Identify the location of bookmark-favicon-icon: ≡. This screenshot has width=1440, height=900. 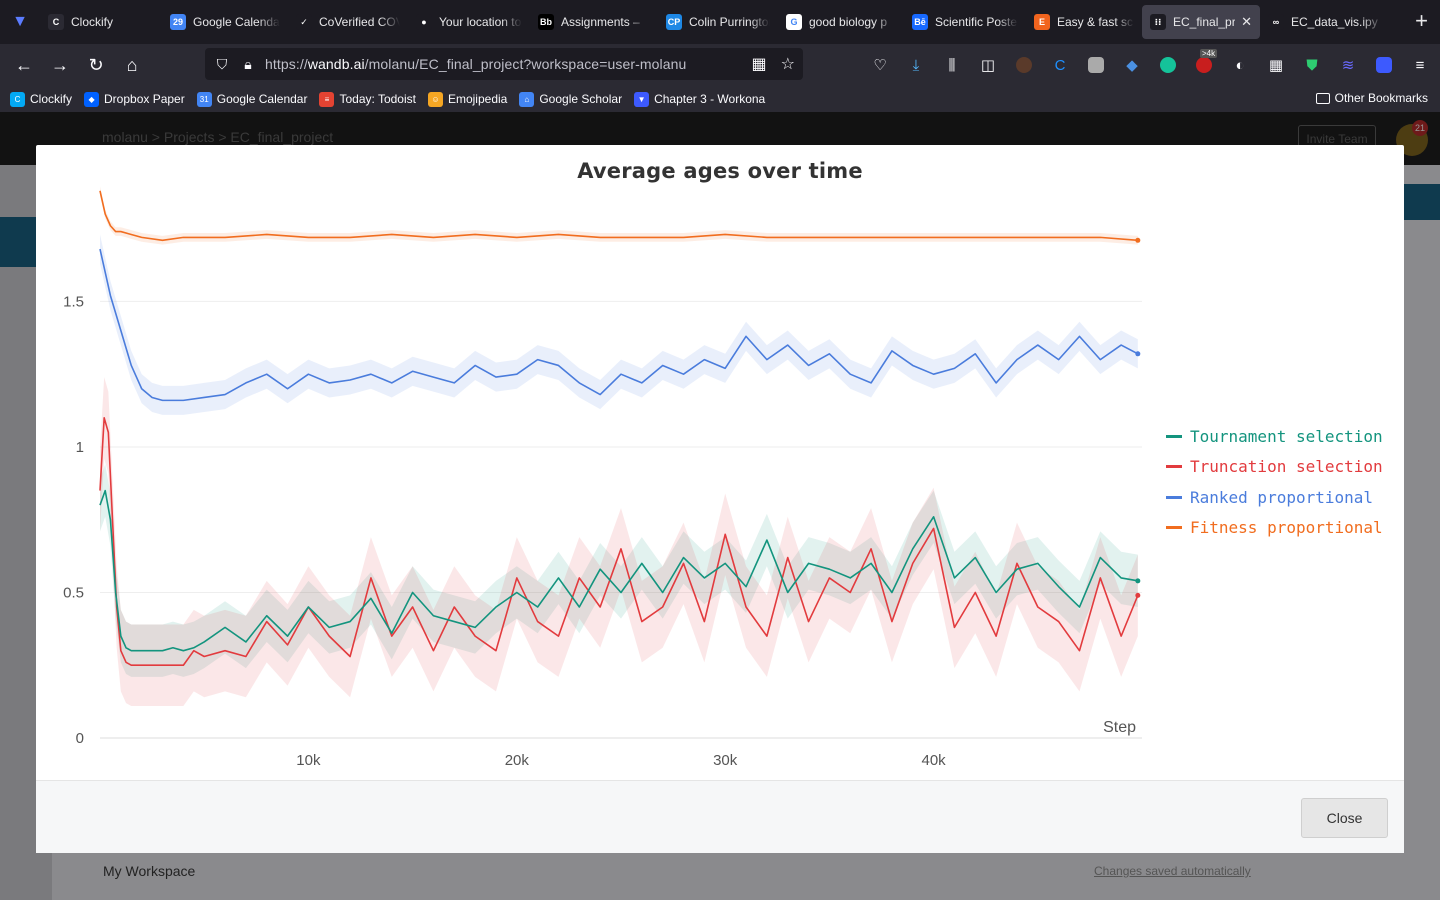
(327, 99).